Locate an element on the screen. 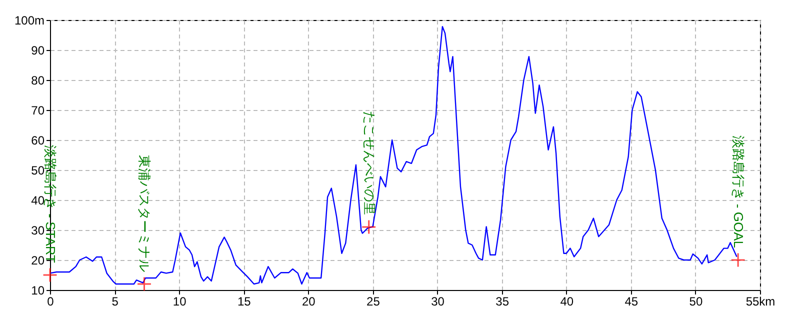 The height and width of the screenshot is (320, 800). x-tick-label: 55km is located at coordinates (761, 301).